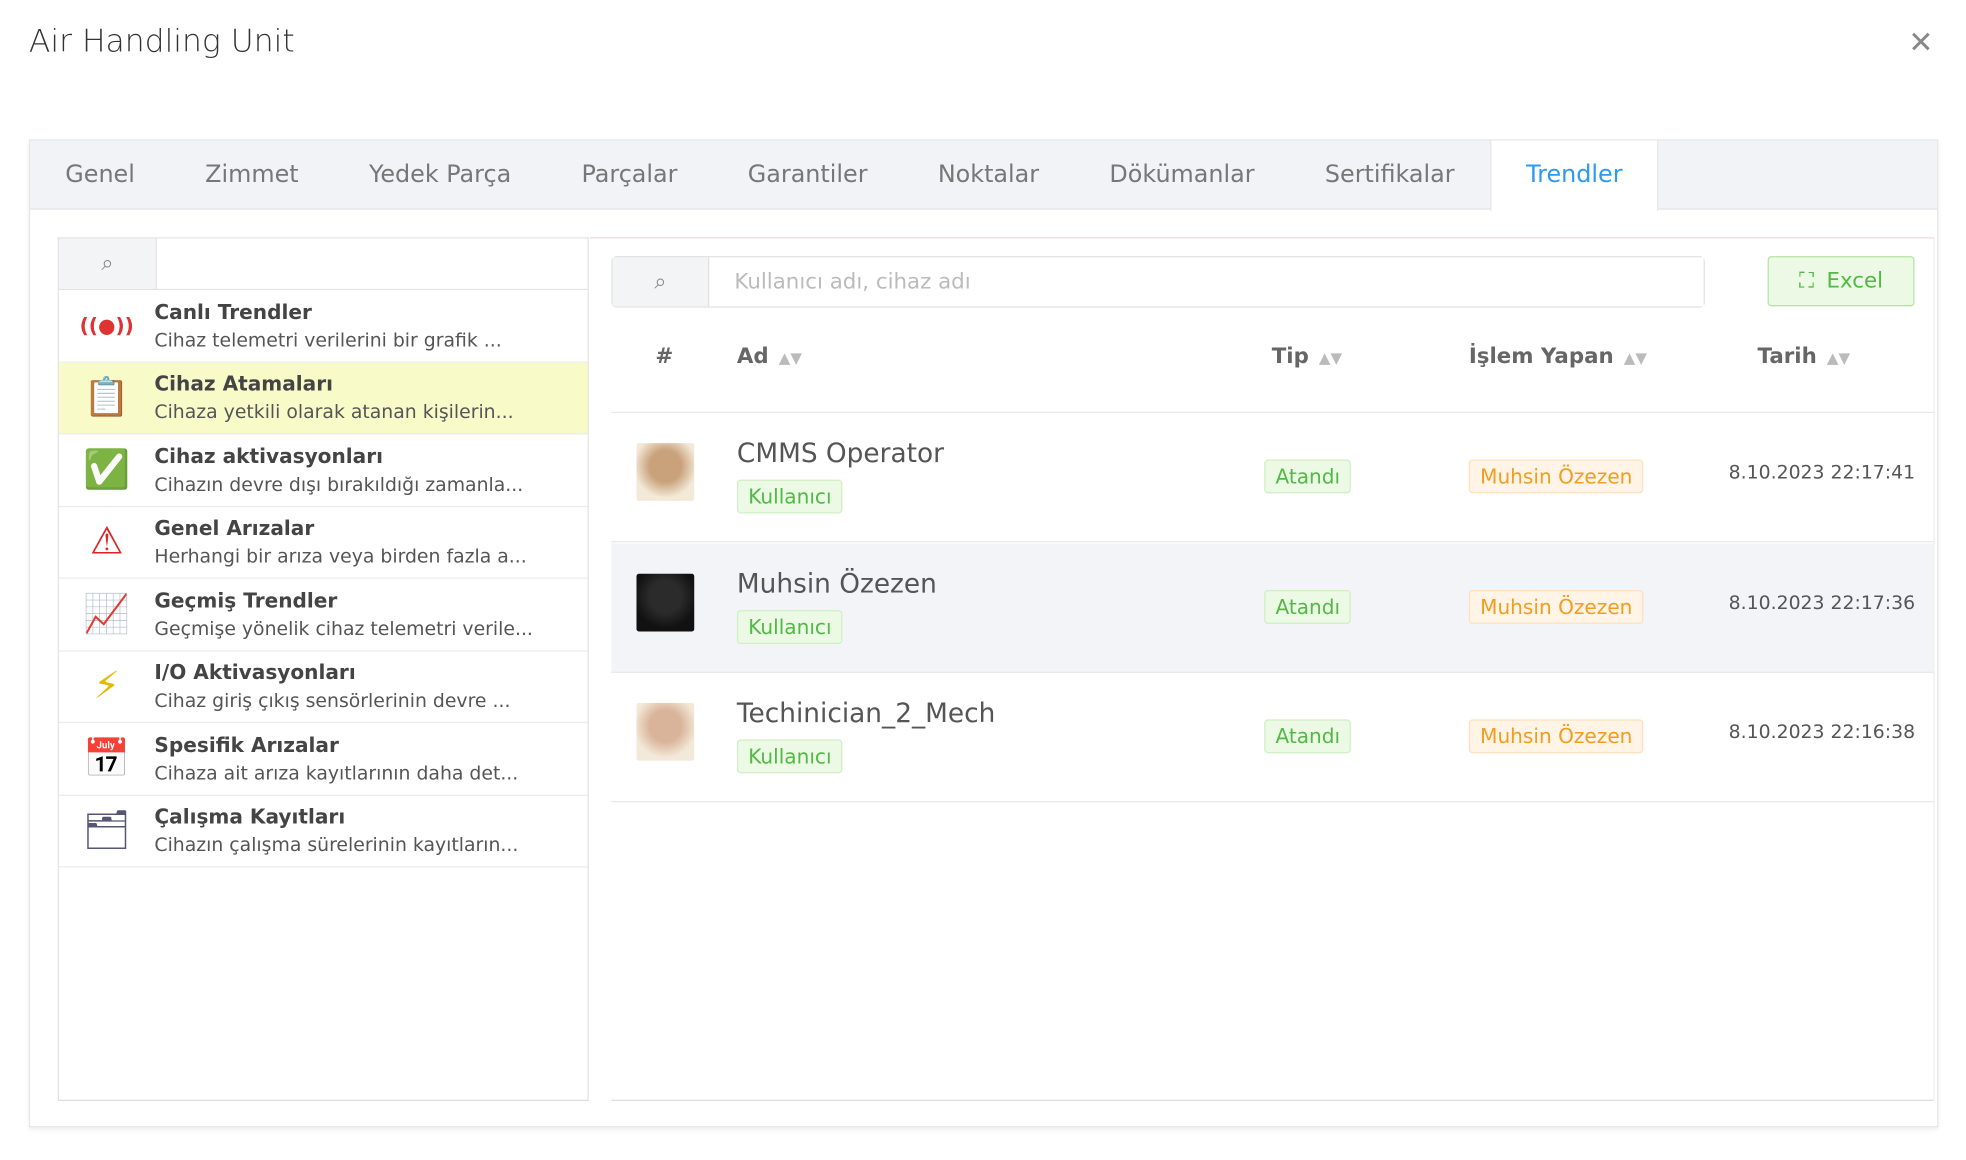  What do you see at coordinates (1574, 175) in the screenshot?
I see `tab-trendler: Trendler` at bounding box center [1574, 175].